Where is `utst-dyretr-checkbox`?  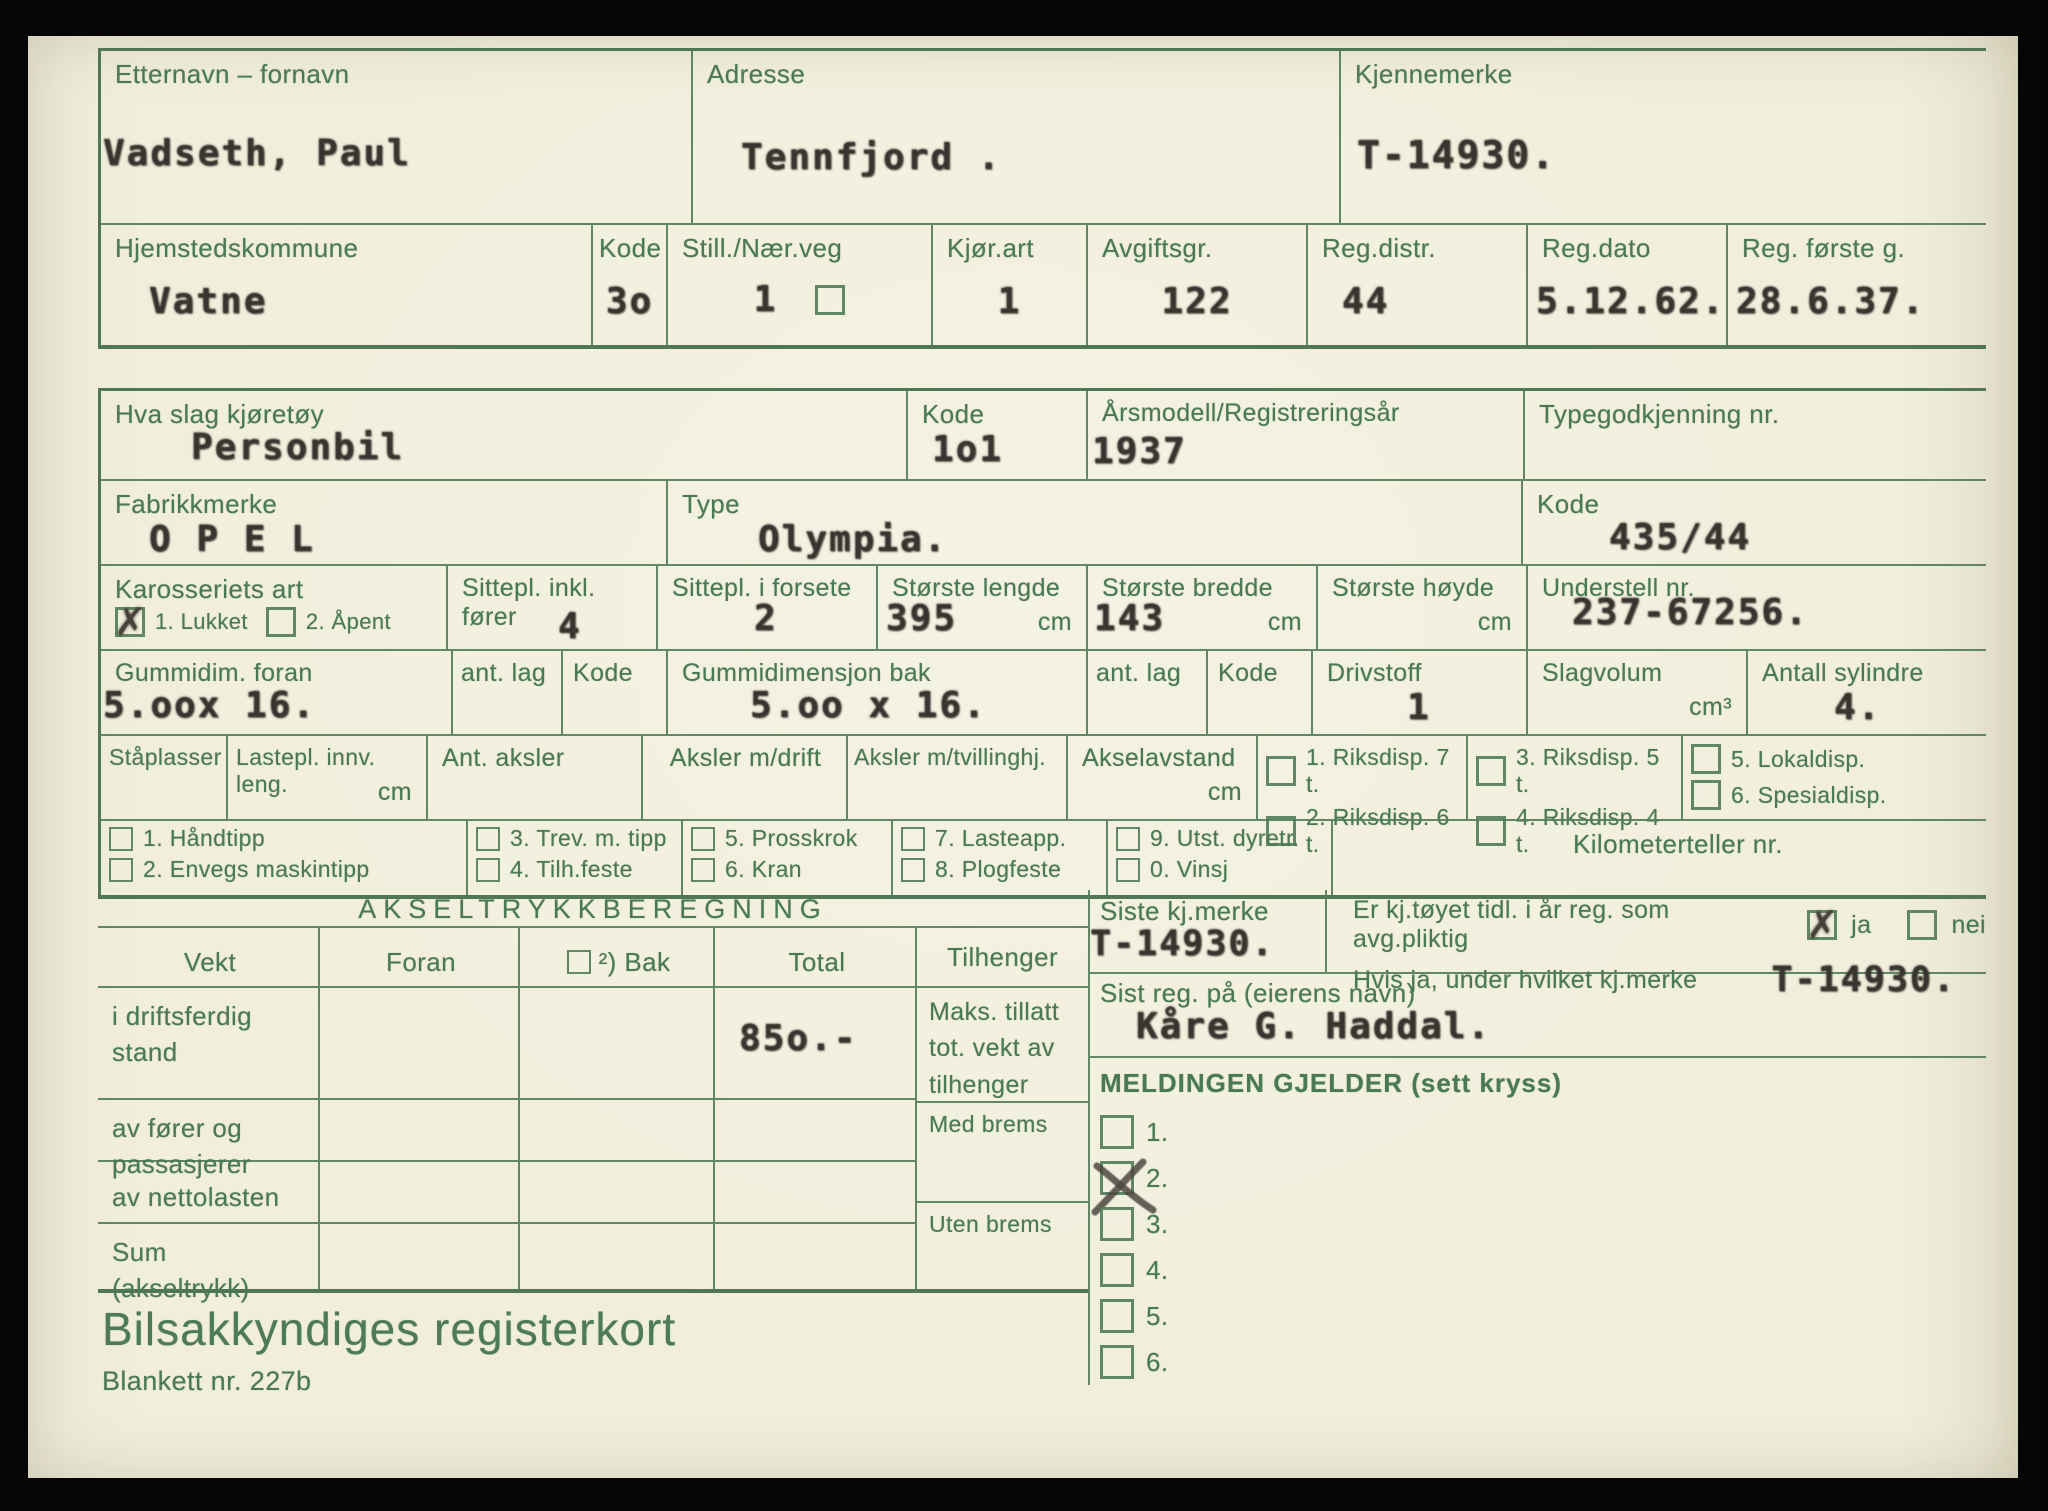
utst-dyretr-checkbox is located at coordinates (1128, 838).